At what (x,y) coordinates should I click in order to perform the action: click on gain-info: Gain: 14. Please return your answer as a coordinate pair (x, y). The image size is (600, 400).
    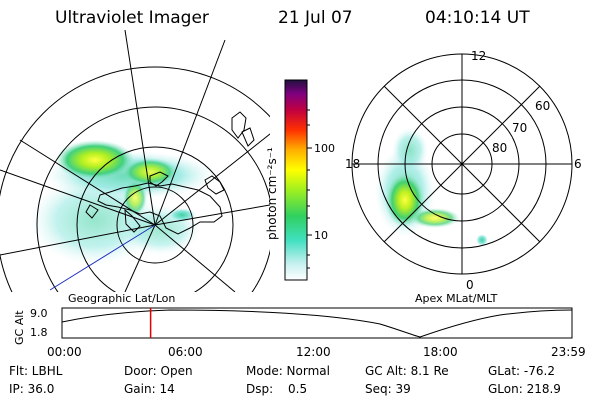
    Looking at the image, I should click on (149, 389).